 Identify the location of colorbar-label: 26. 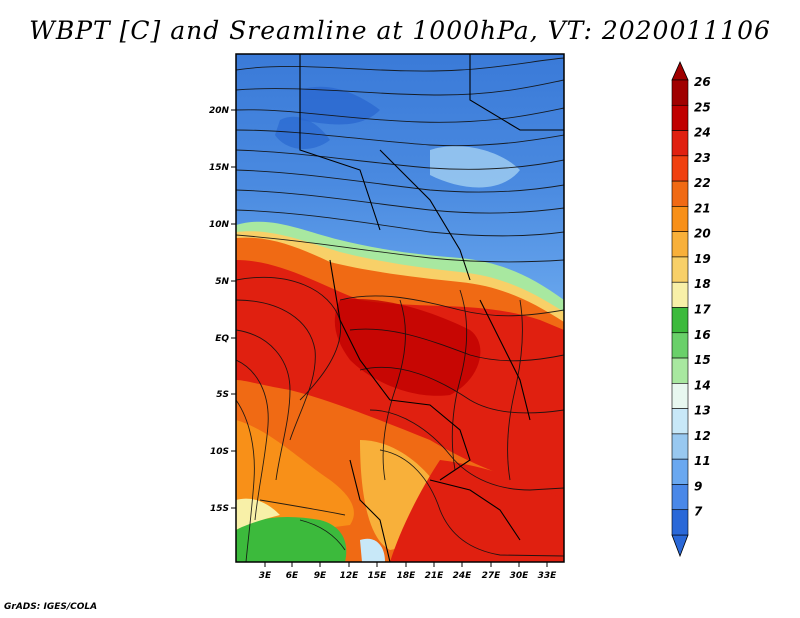
(702, 82).